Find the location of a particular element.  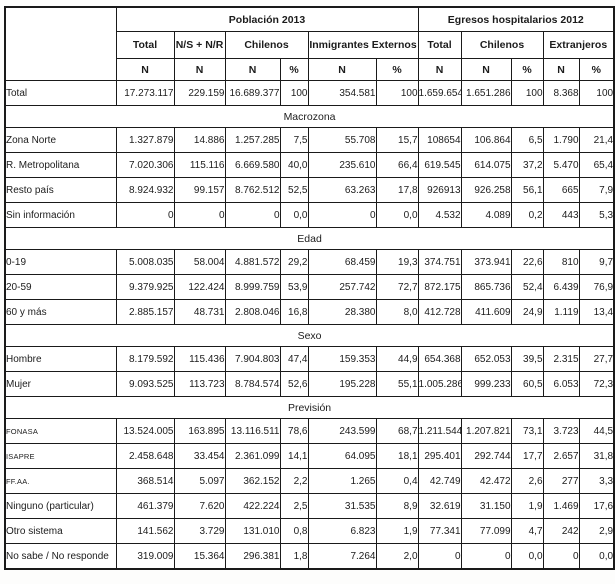

cell-value: 27,7 is located at coordinates (596, 359).